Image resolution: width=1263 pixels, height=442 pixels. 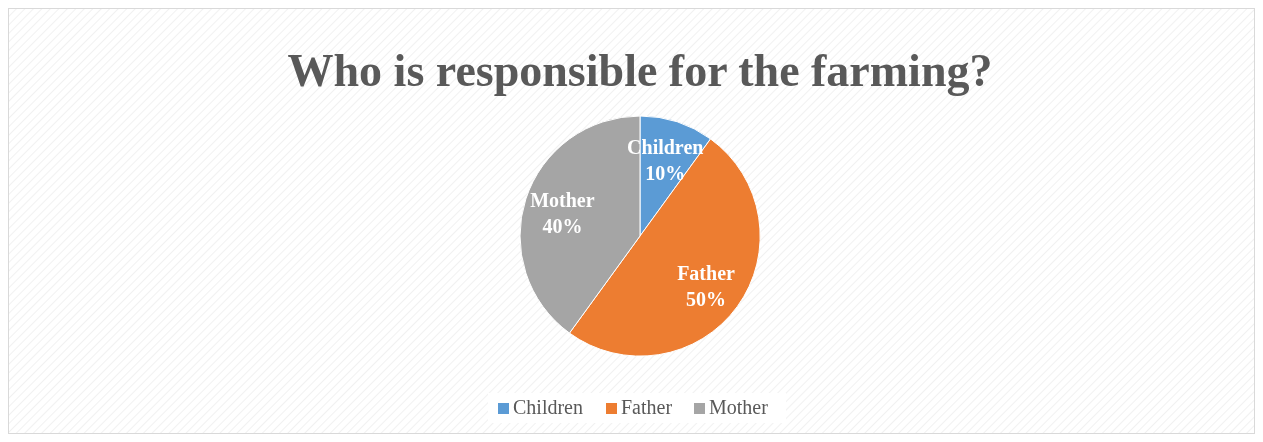 What do you see at coordinates (640, 70) in the screenshot?
I see `chart-title: Who is responsible for the farming?` at bounding box center [640, 70].